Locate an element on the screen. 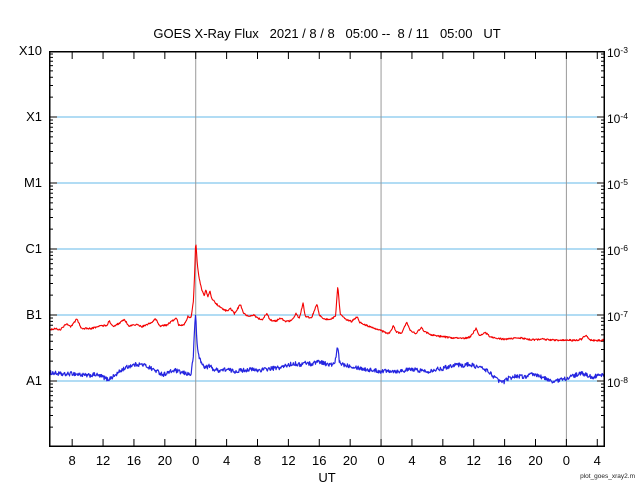 This screenshot has height=500, width=640. y-axis-class-label: M1 is located at coordinates (32, 182).